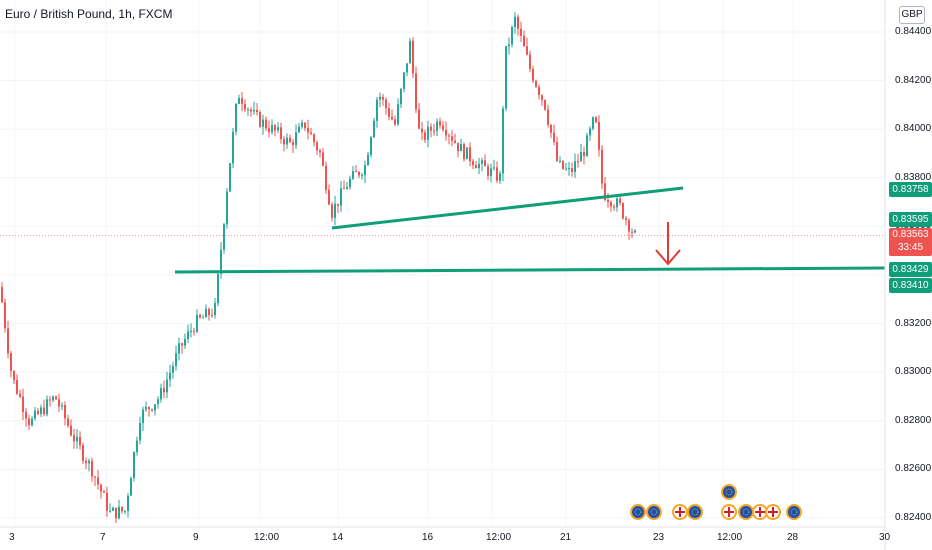 Image resolution: width=932 pixels, height=550 pixels. What do you see at coordinates (910, 189) in the screenshot?
I see `resistance-price-label: 0.83758` at bounding box center [910, 189].